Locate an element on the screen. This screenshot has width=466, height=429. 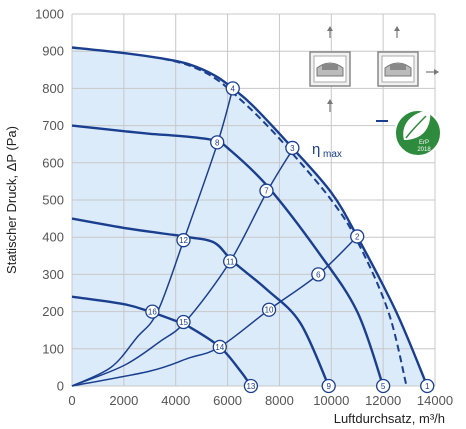
operating-point-10: 10 is located at coordinates (269, 309).